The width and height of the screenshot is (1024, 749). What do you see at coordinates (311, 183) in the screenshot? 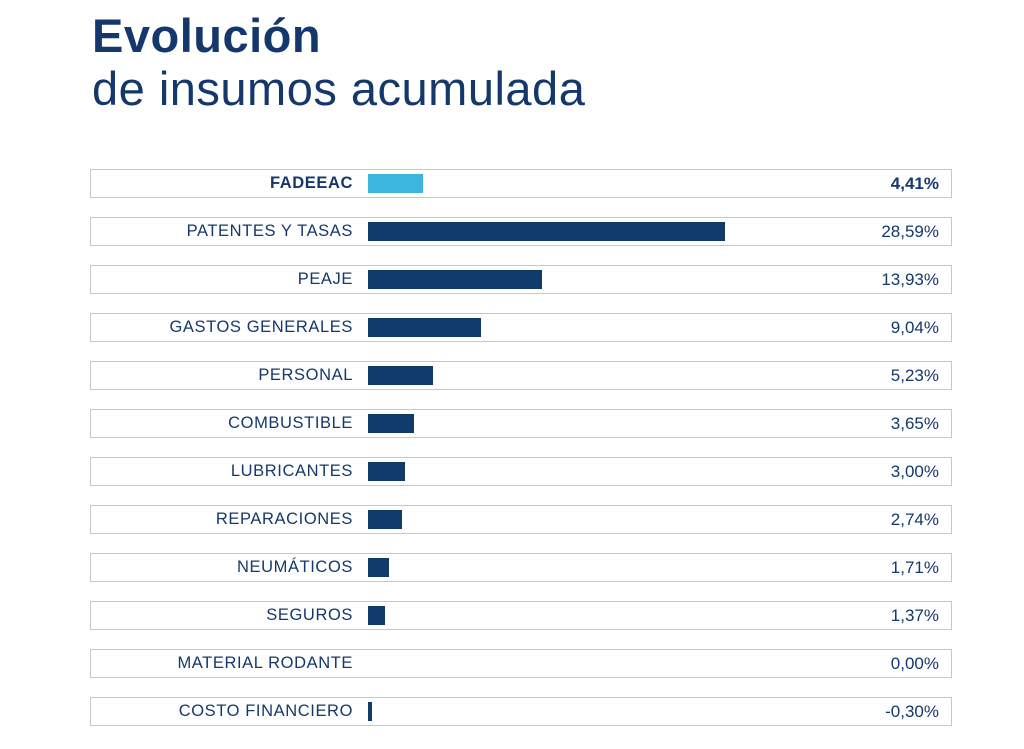
I see `row-label: FADEEAC` at bounding box center [311, 183].